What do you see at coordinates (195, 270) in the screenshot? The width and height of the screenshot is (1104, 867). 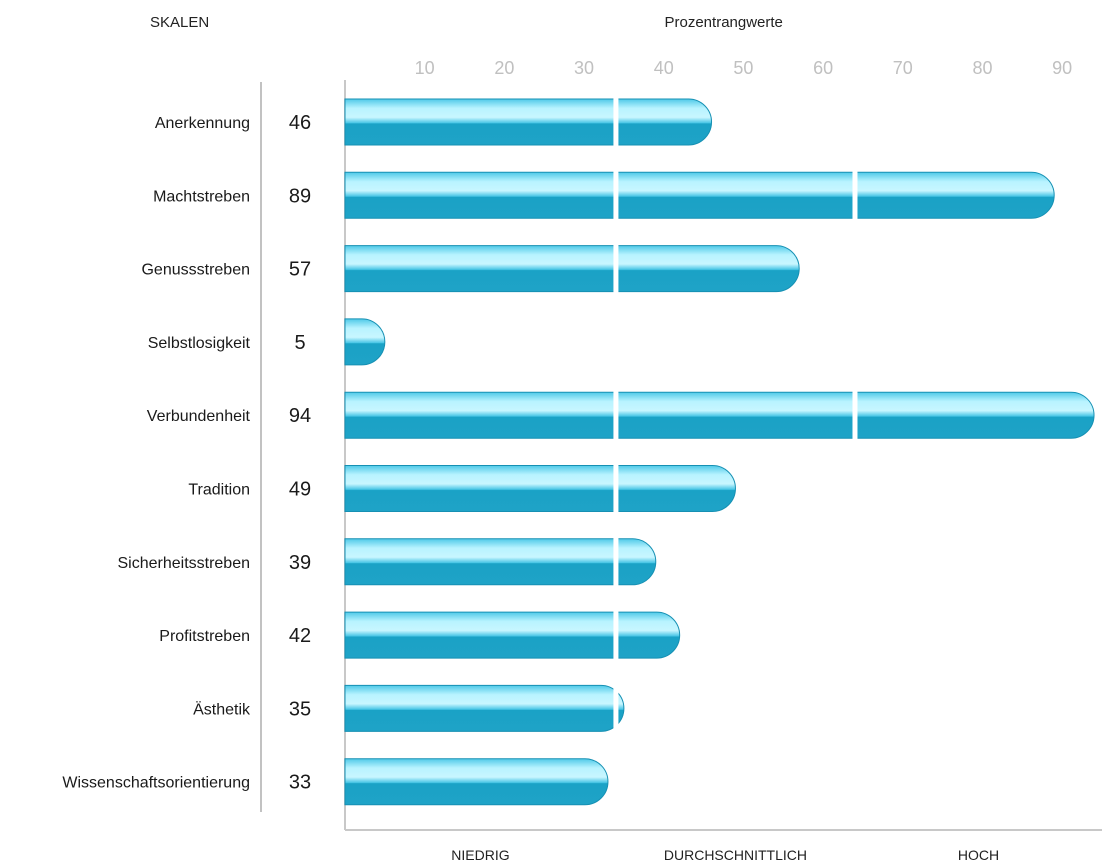 I see `category-label: Genussstreben` at bounding box center [195, 270].